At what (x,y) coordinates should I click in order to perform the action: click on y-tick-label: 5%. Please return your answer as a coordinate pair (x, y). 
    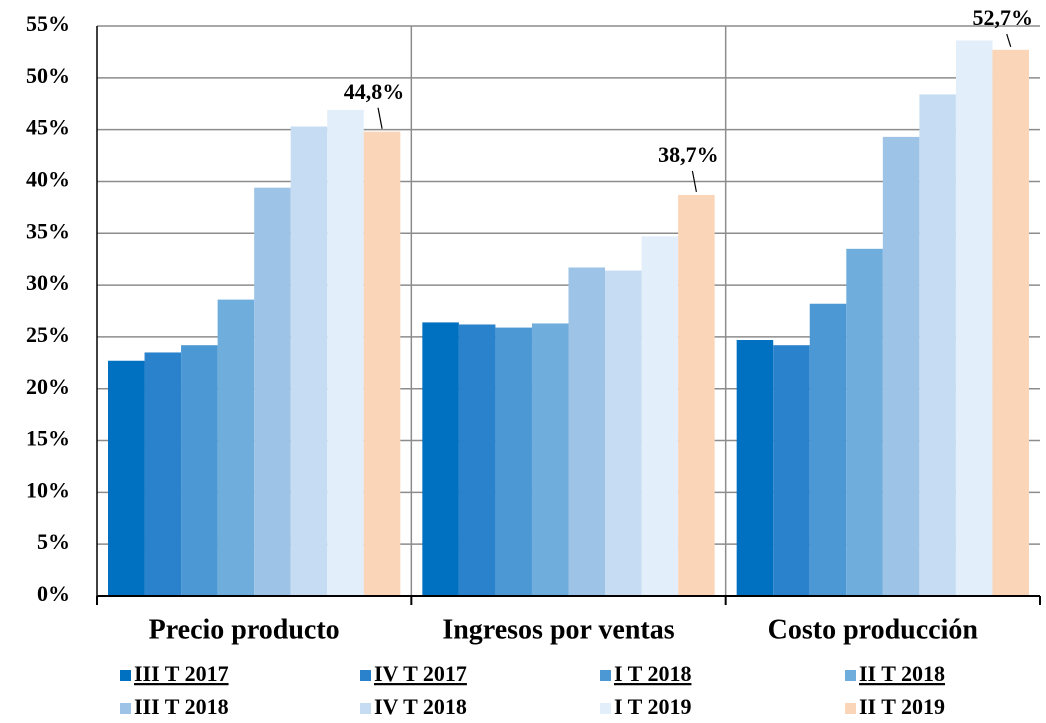
    Looking at the image, I should click on (53, 541).